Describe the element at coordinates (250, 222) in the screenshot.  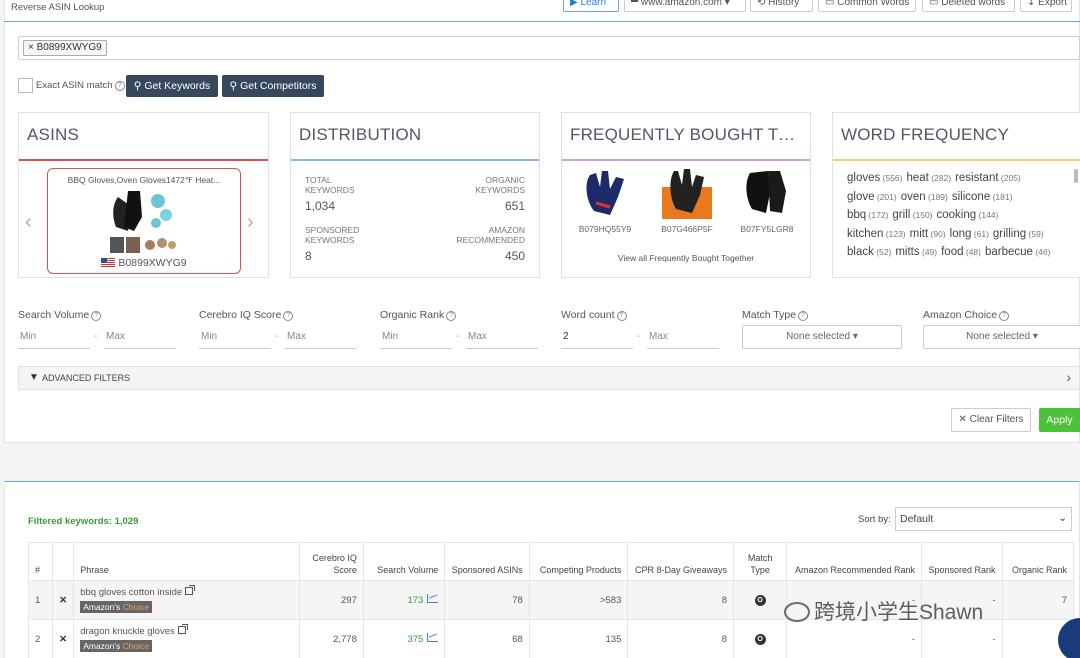
I see `next-arrow-icon: ›` at that location.